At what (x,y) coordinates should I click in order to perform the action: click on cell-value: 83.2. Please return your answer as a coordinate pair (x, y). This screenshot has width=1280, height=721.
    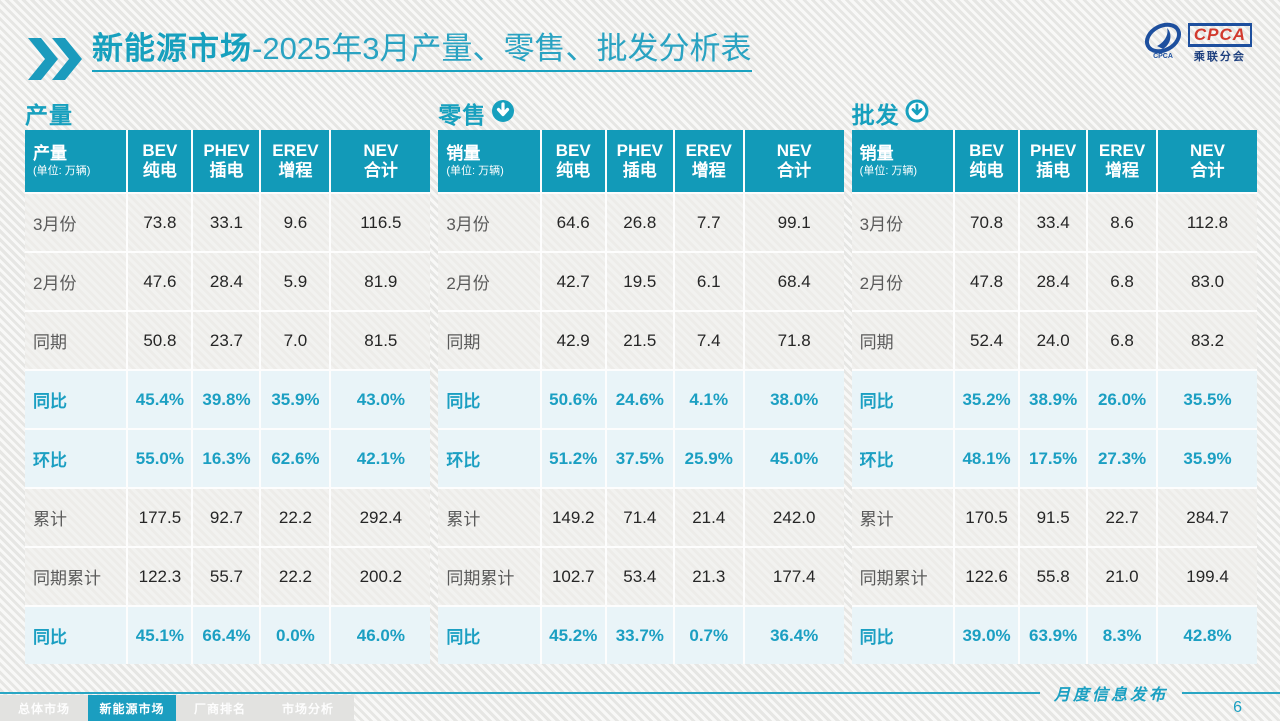
    Looking at the image, I should click on (1207, 340).